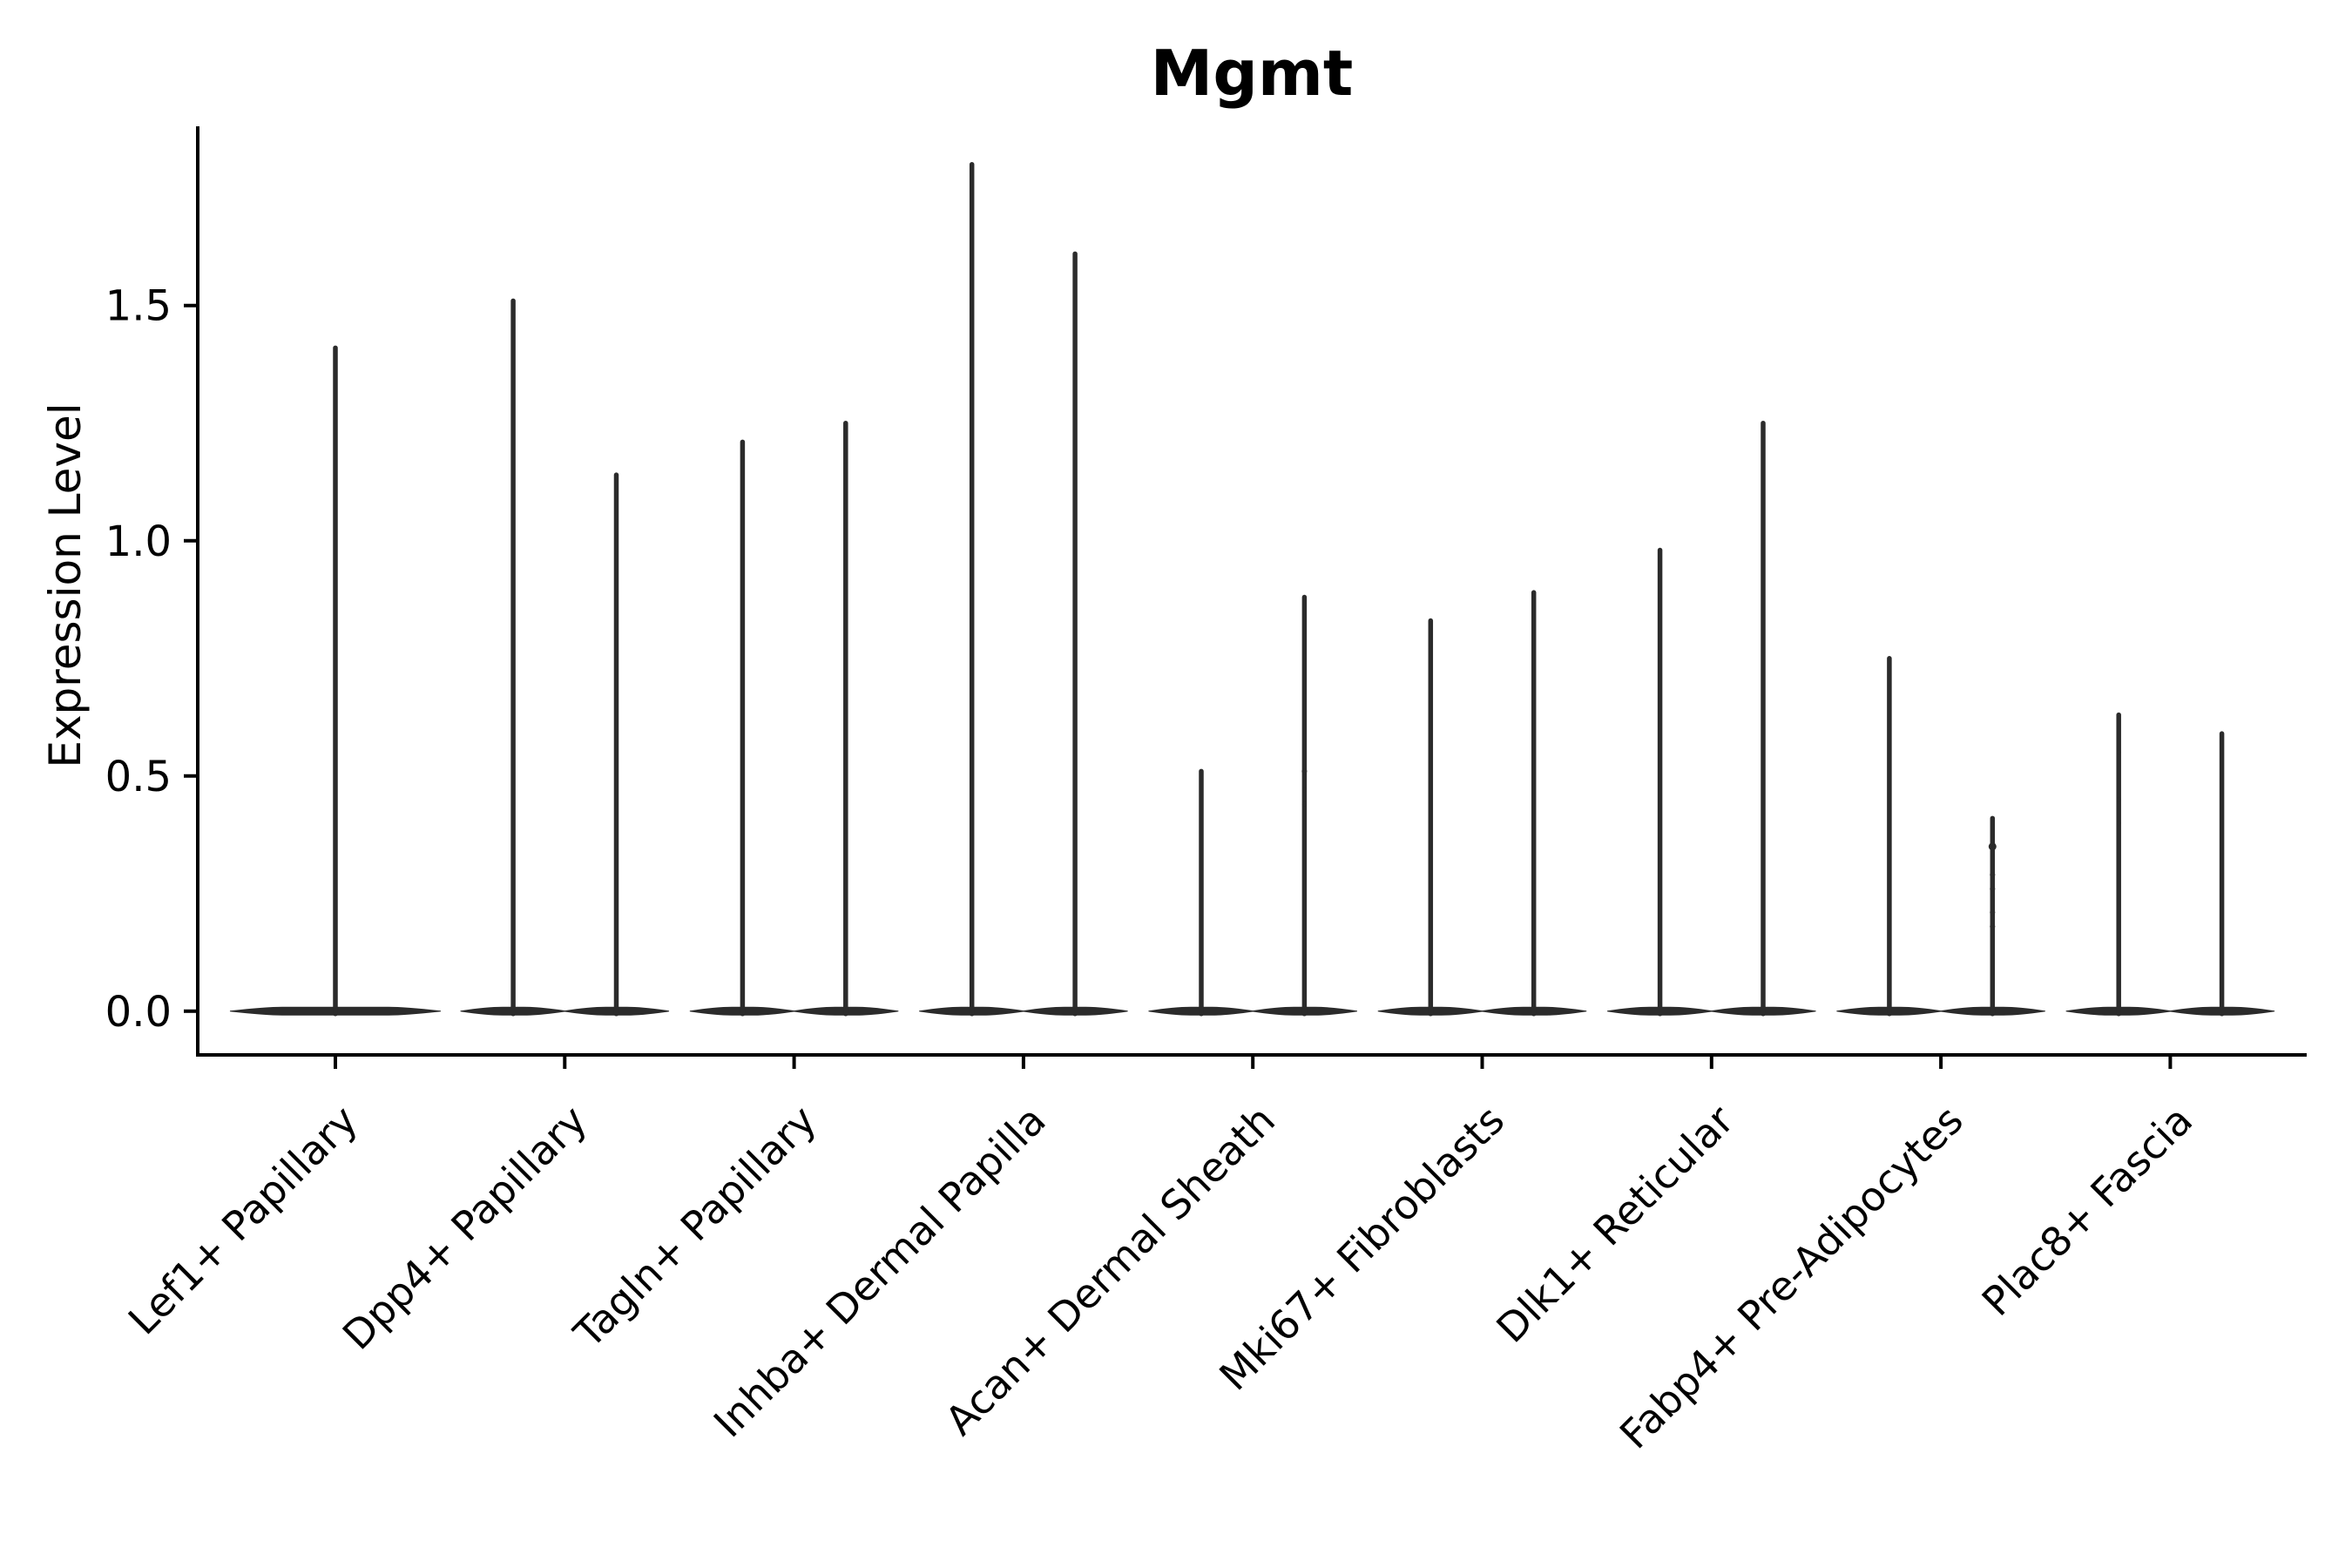  What do you see at coordinates (1252, 74) in the screenshot?
I see `chart-title: Mgmt` at bounding box center [1252, 74].